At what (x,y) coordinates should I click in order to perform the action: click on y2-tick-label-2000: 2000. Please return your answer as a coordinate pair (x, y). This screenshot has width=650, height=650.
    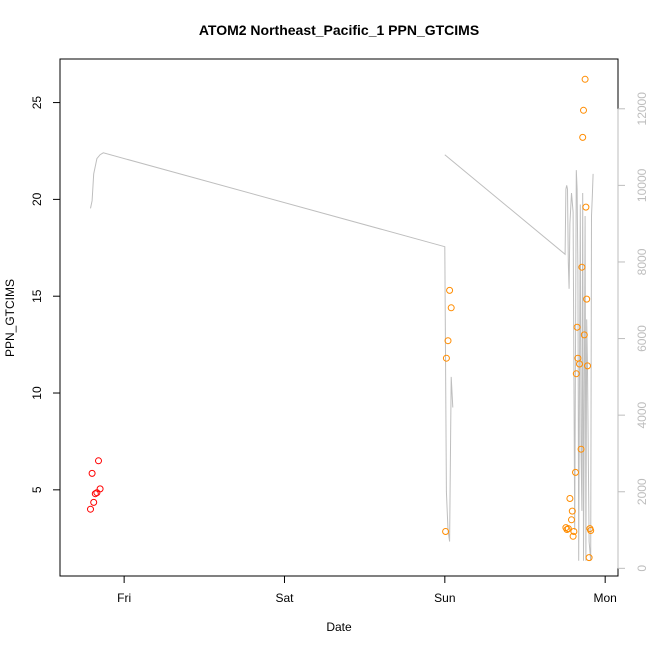
    Looking at the image, I should click on (642, 491).